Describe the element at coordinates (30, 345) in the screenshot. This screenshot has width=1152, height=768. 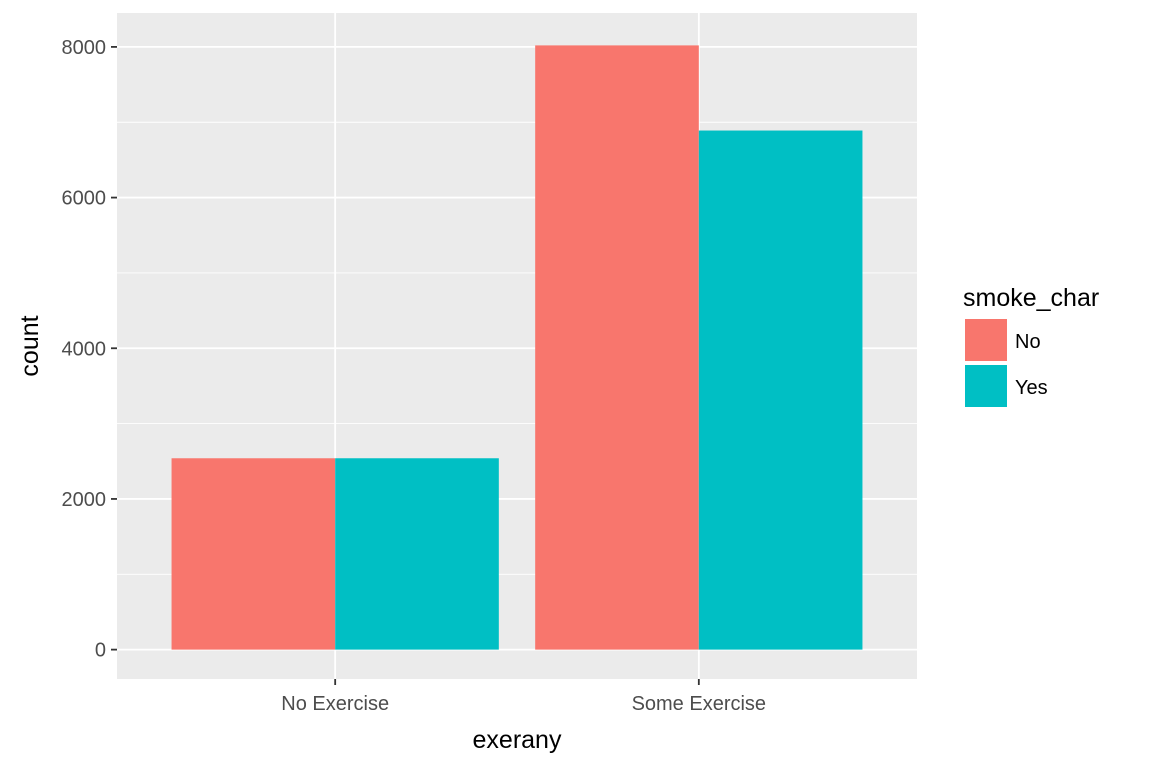
I see `y-axis-title: count` at that location.